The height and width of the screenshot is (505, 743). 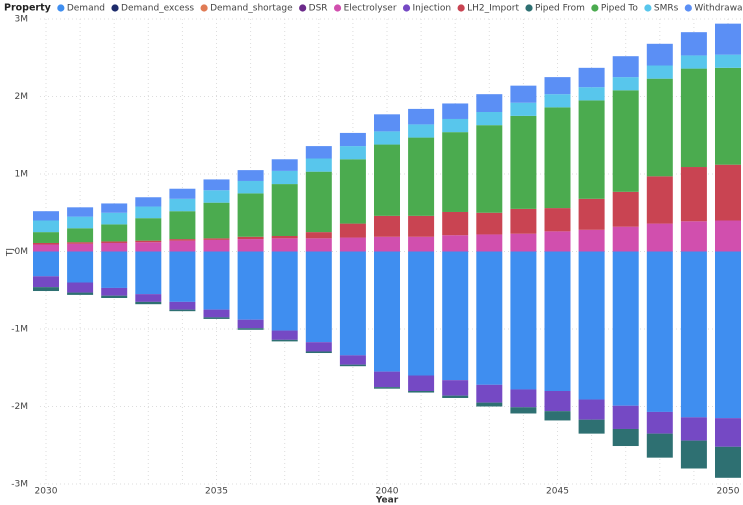 What do you see at coordinates (718, 9) in the screenshot?
I see `legend-label: Withdrawal` at bounding box center [718, 9].